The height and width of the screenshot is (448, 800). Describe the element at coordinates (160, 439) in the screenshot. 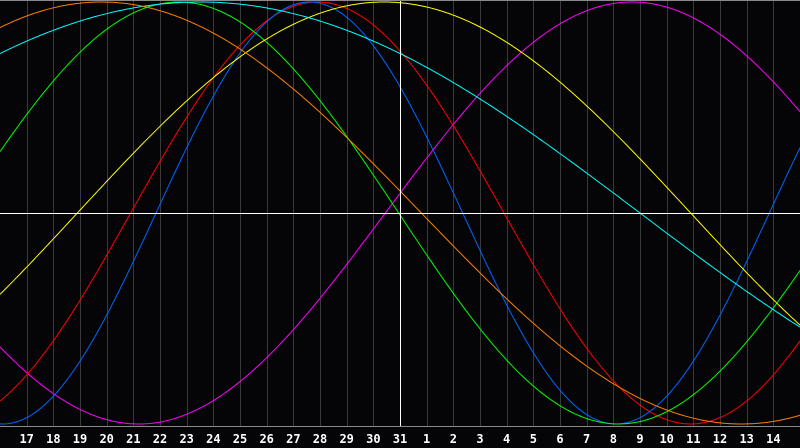

I see `x-tick-label: 22` at that location.